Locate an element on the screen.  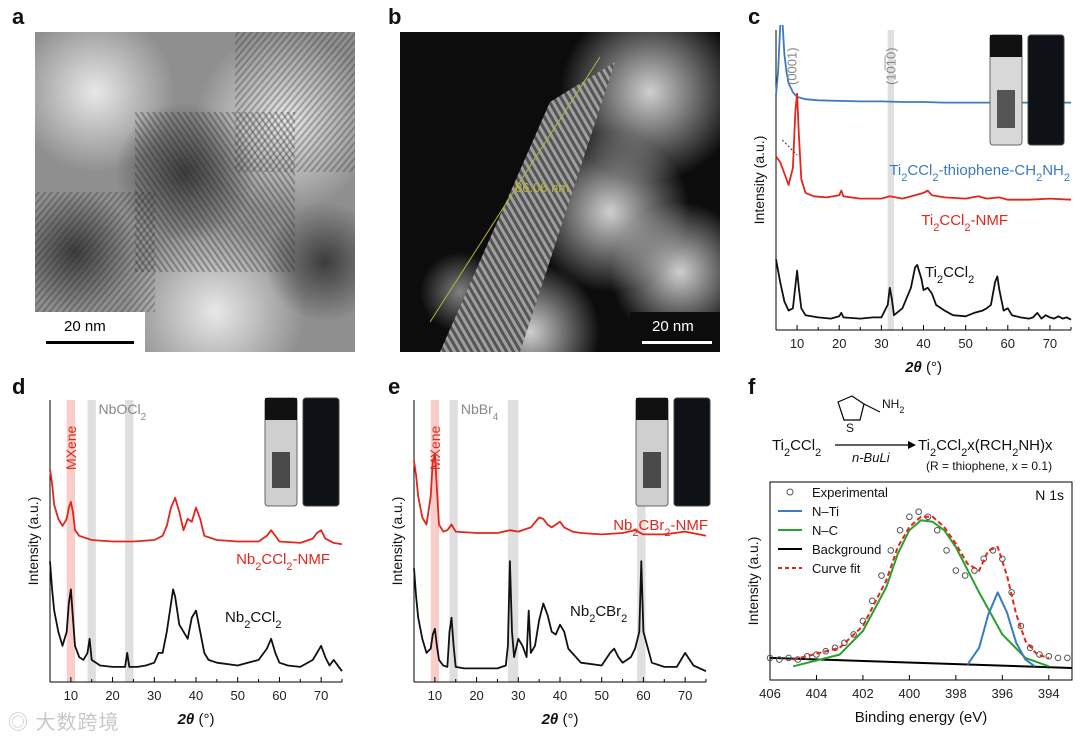
x-tick-label: 40 is located at coordinates (196, 695).